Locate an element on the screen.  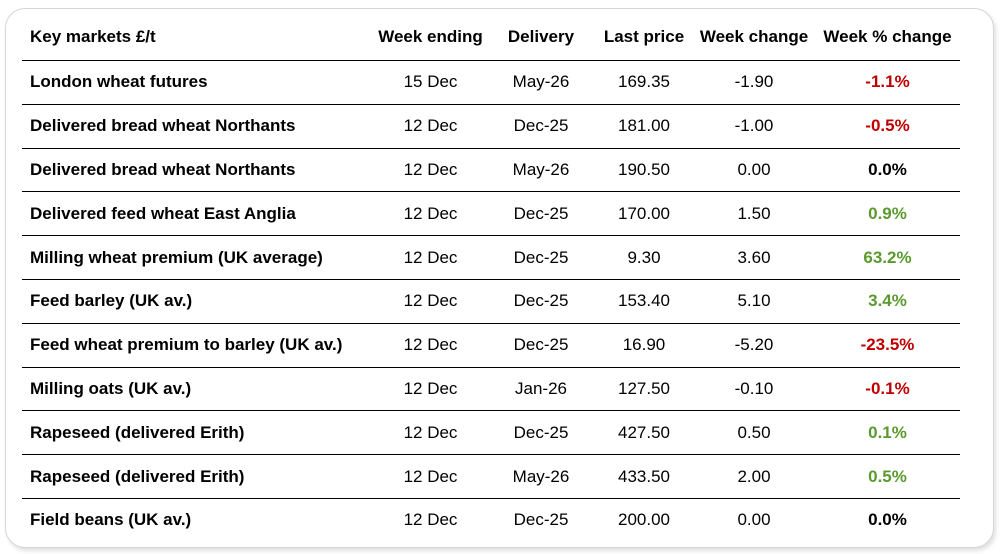
cell-market: Milling wheat premium (UK average) is located at coordinates (198, 257).